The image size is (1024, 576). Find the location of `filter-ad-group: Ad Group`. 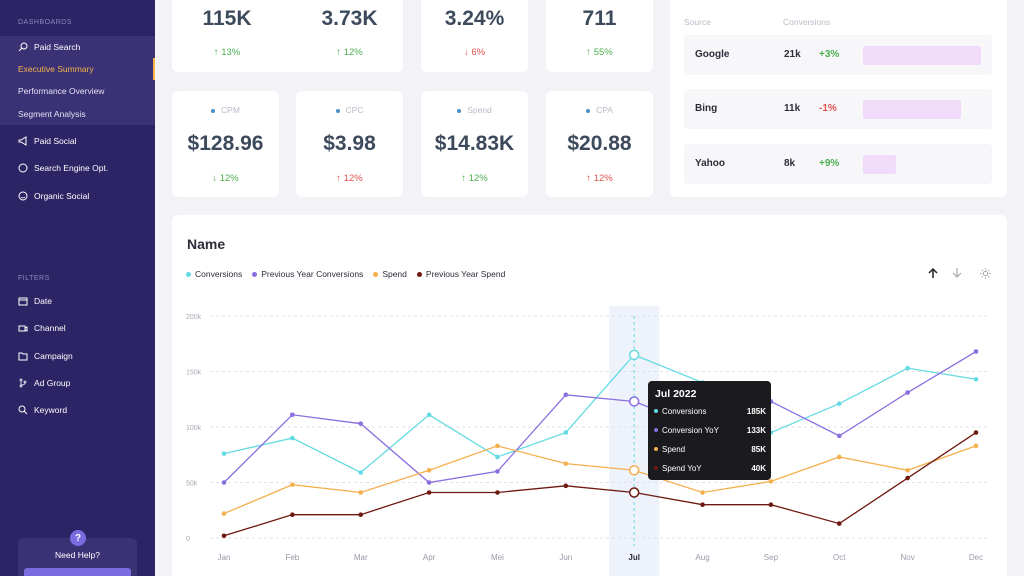

filter-ad-group: Ad Group is located at coordinates (77, 383).